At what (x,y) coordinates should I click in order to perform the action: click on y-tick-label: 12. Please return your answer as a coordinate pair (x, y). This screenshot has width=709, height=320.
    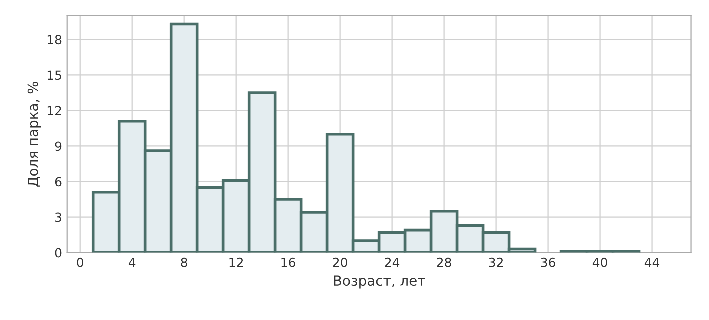
    Looking at the image, I should click on (55, 111).